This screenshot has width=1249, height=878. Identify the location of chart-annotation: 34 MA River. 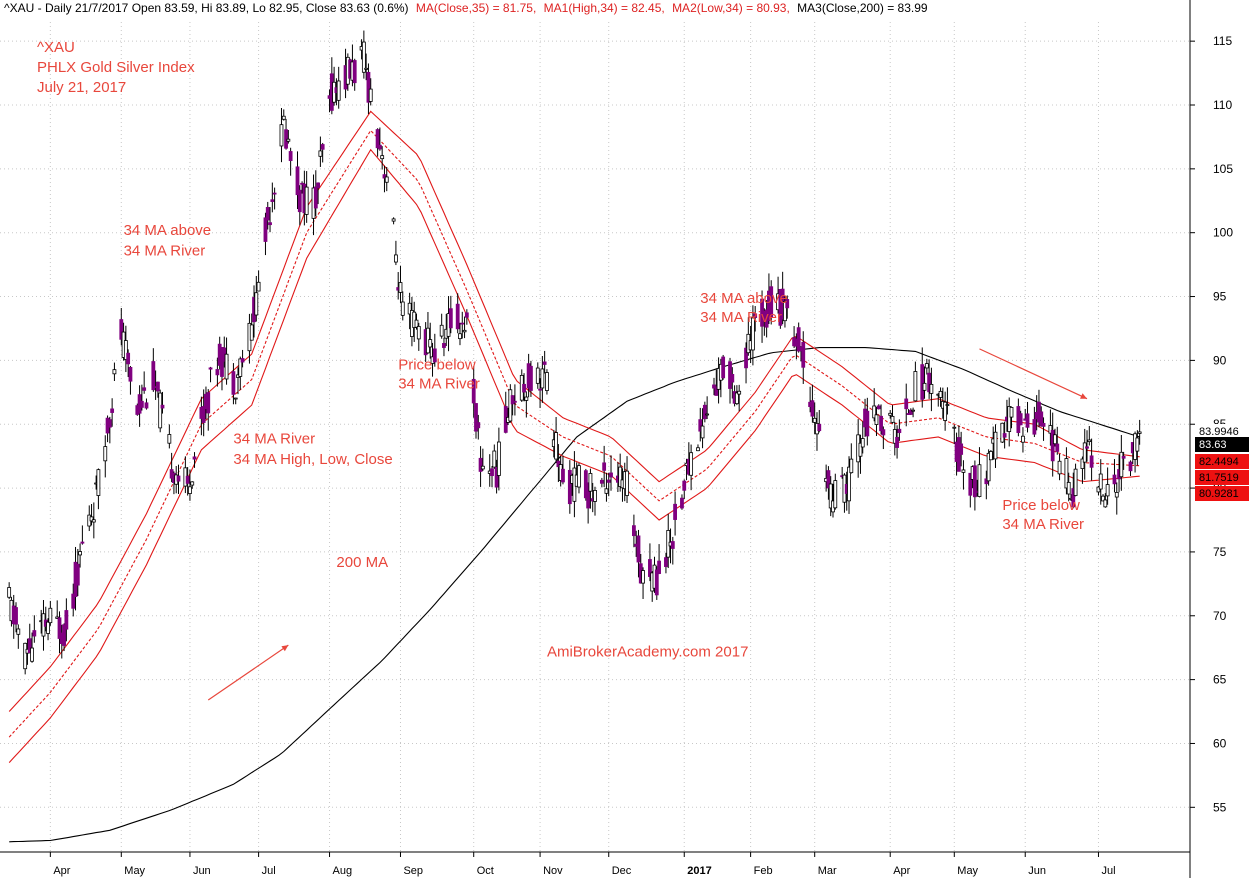
(274, 438).